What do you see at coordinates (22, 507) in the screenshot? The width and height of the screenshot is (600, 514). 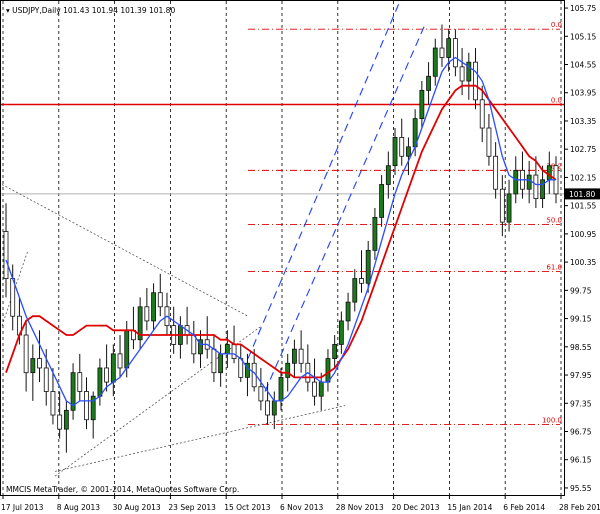 I see `x-tick-label: 17 Jul 2013` at bounding box center [22, 507].